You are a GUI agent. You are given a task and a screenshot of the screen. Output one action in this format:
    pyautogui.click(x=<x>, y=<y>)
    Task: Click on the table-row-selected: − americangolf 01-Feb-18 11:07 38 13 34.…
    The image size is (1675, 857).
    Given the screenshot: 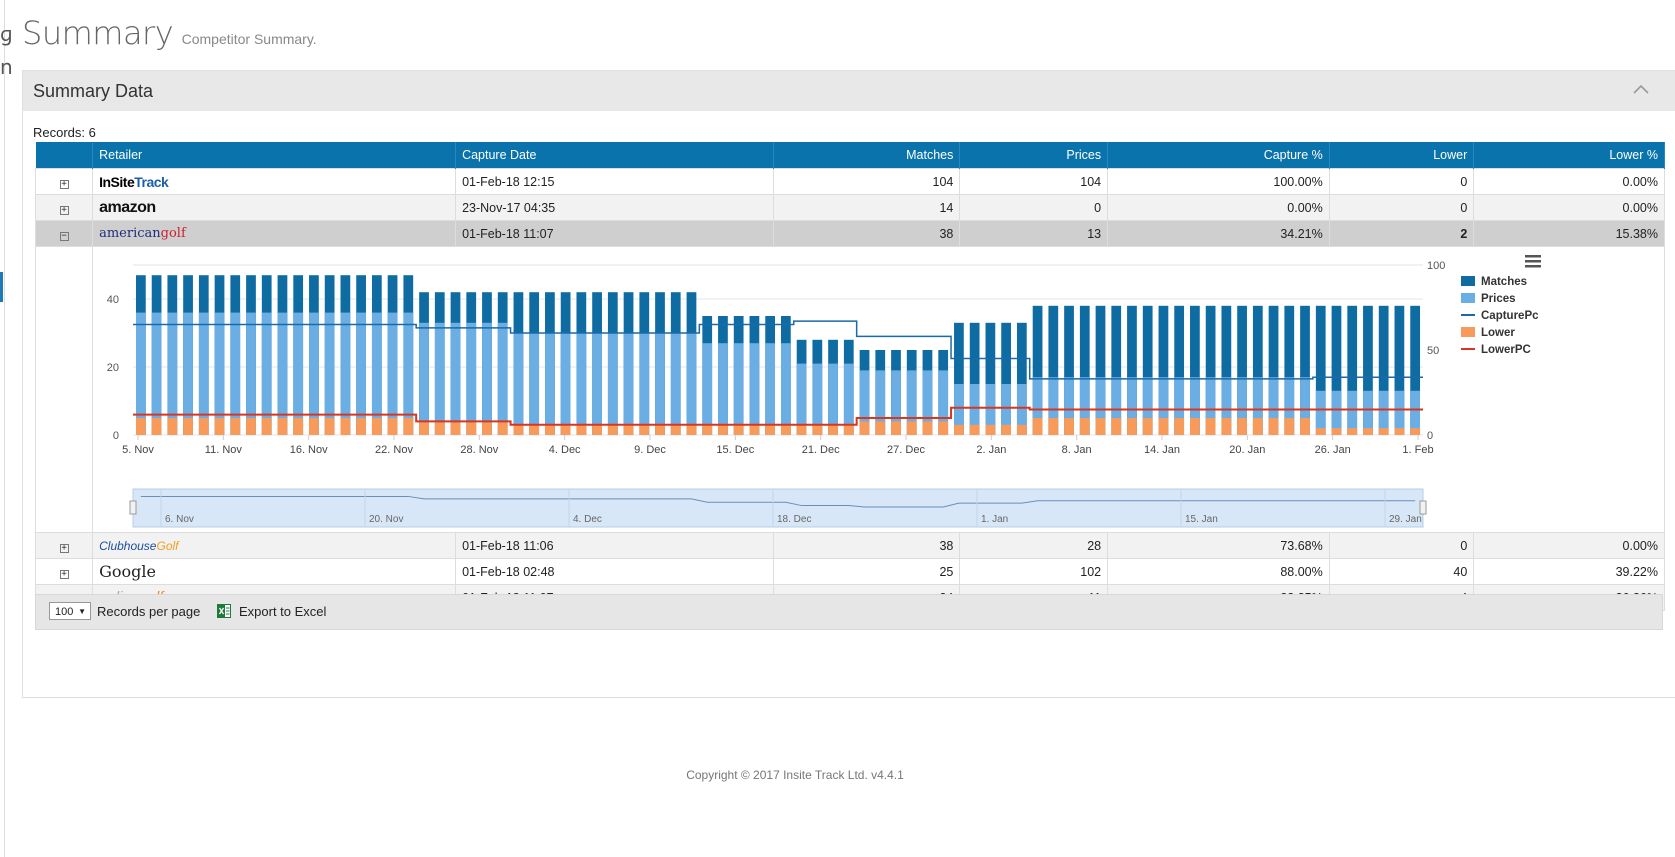 What is the action you would take?
    pyautogui.click(x=849, y=233)
    